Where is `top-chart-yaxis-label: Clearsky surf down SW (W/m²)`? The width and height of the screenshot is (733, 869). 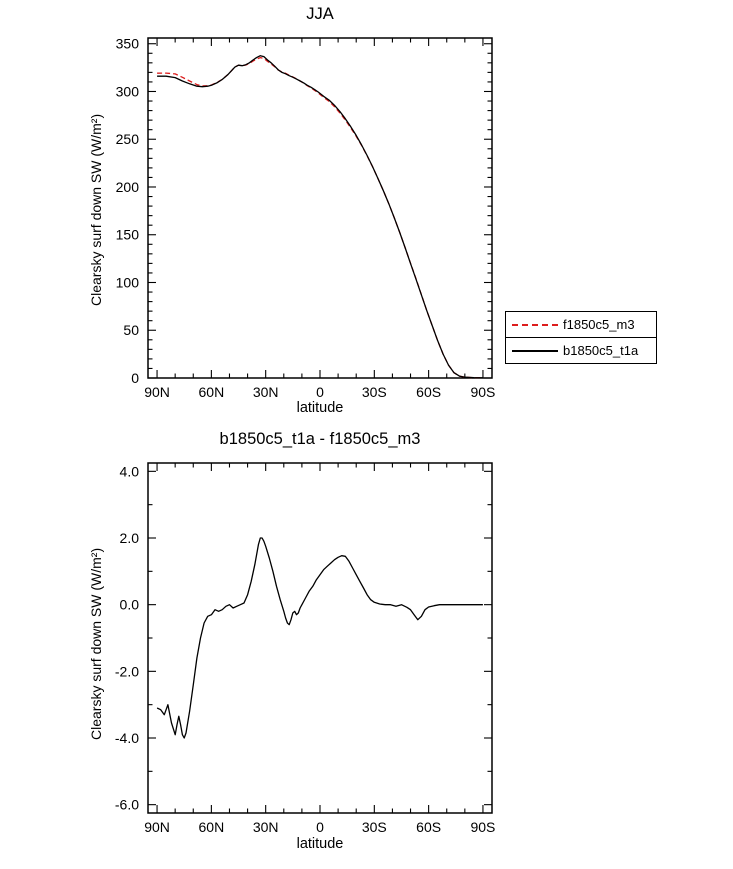
top-chart-yaxis-label: Clearsky surf down SW (W/m²) is located at coordinates (96, 209).